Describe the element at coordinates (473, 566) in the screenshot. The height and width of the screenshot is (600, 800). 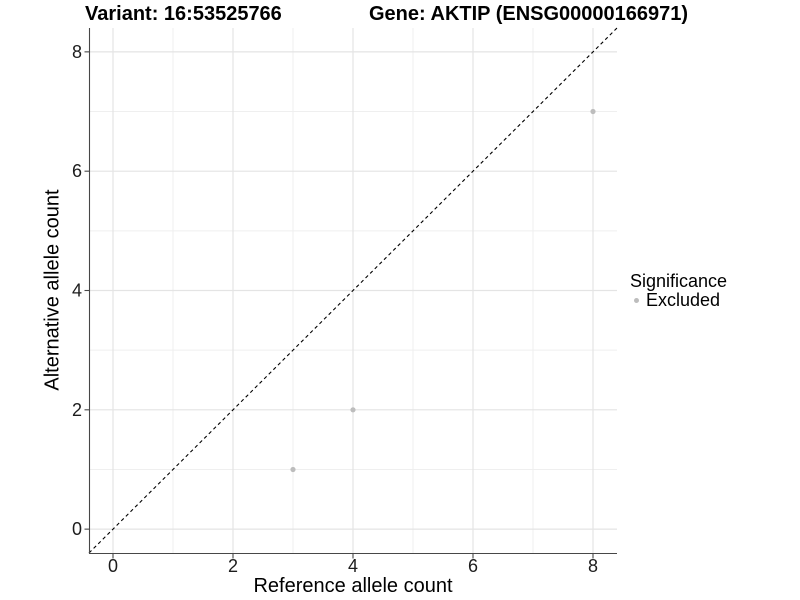
I see `x-tick-label: 6` at that location.